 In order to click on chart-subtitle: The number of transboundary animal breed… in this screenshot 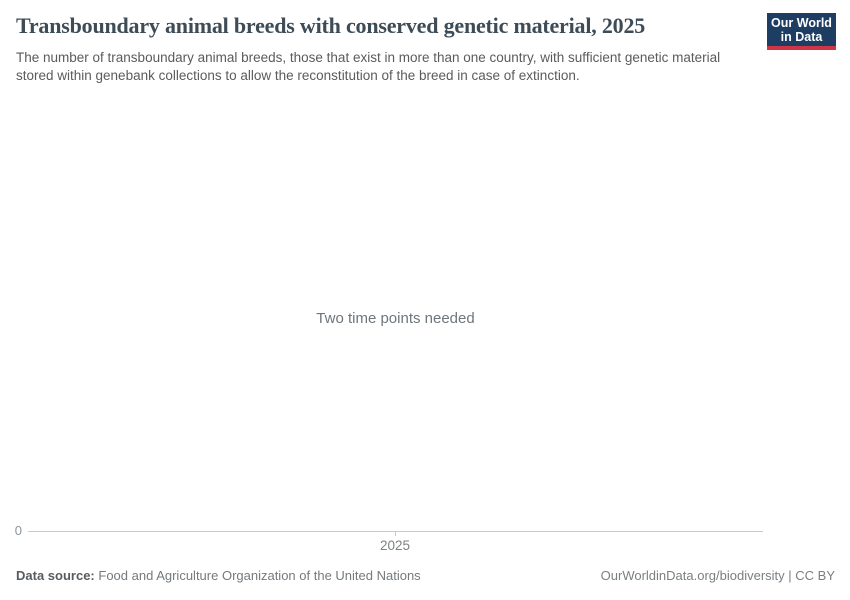, I will do `click(368, 66)`.